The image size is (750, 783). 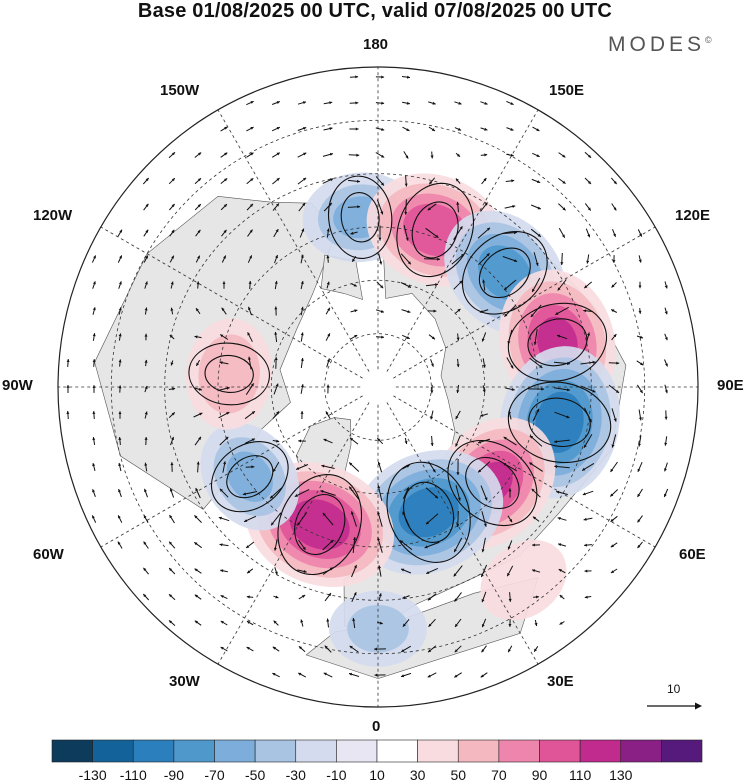 I want to click on latitude-circle, so click(x=378, y=387).